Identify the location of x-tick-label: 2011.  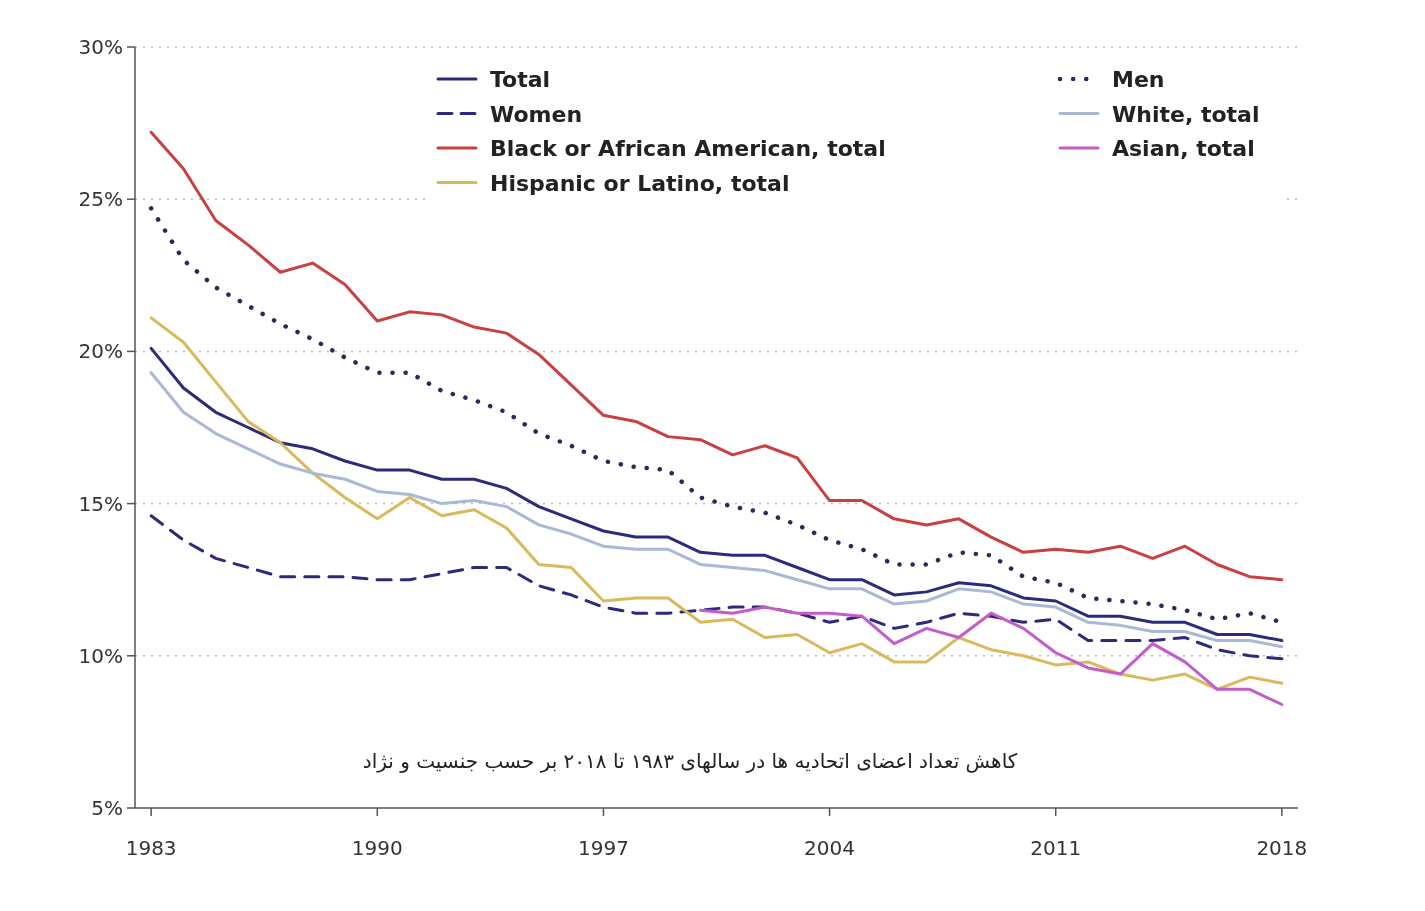
(1056, 848).